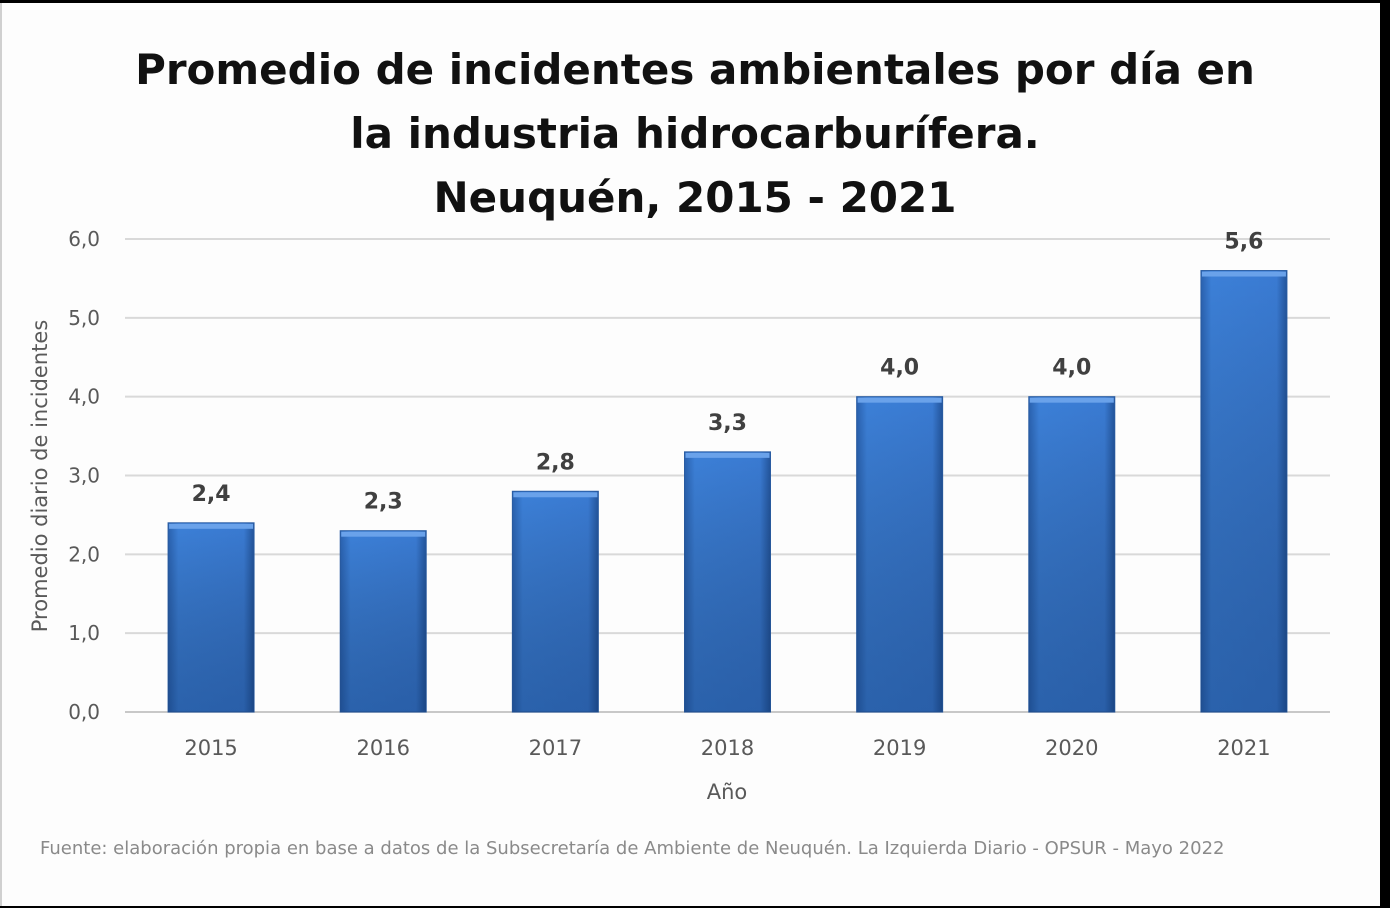  What do you see at coordinates (727, 792) in the screenshot?
I see `x-axis-label: Año` at bounding box center [727, 792].